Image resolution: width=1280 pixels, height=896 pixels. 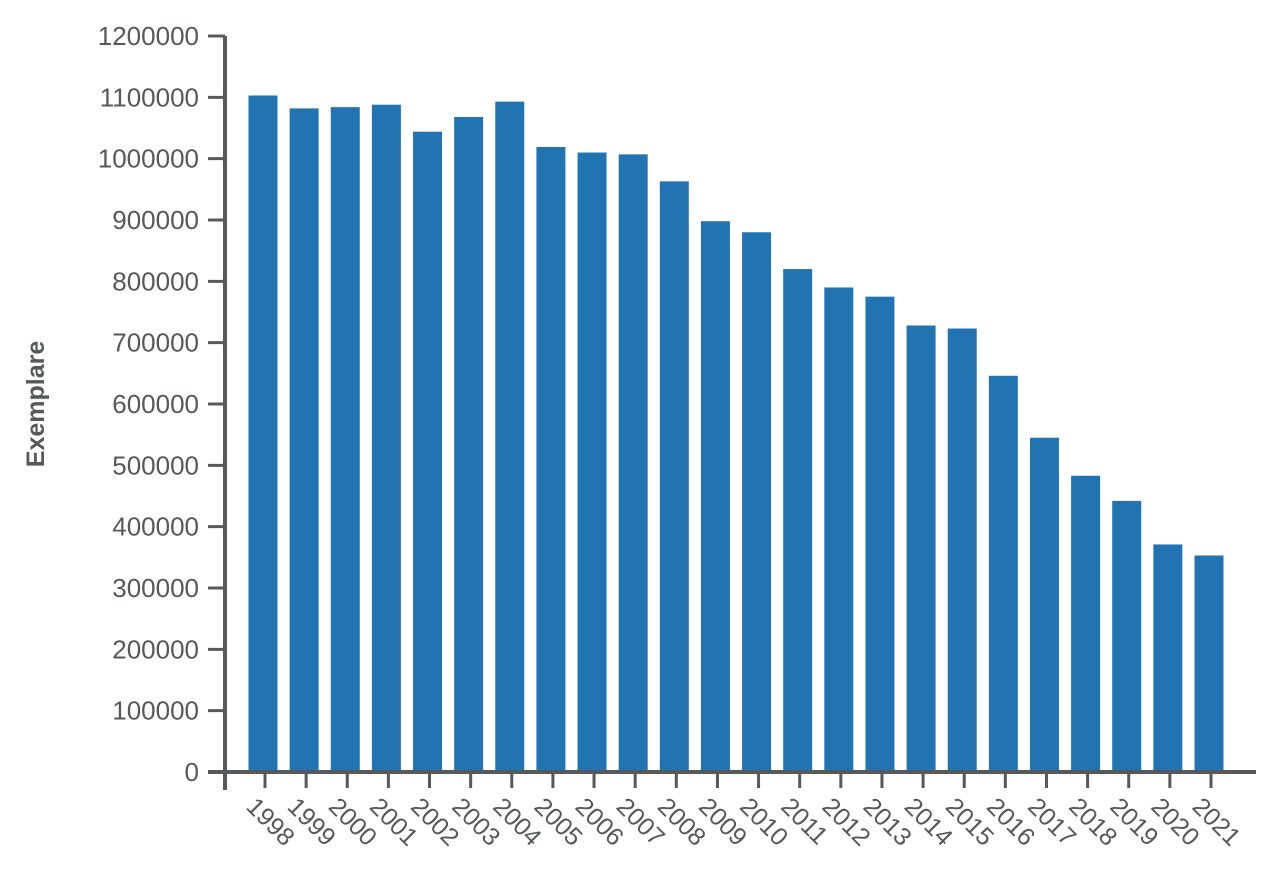 I want to click on bar-2008, so click(x=674, y=477).